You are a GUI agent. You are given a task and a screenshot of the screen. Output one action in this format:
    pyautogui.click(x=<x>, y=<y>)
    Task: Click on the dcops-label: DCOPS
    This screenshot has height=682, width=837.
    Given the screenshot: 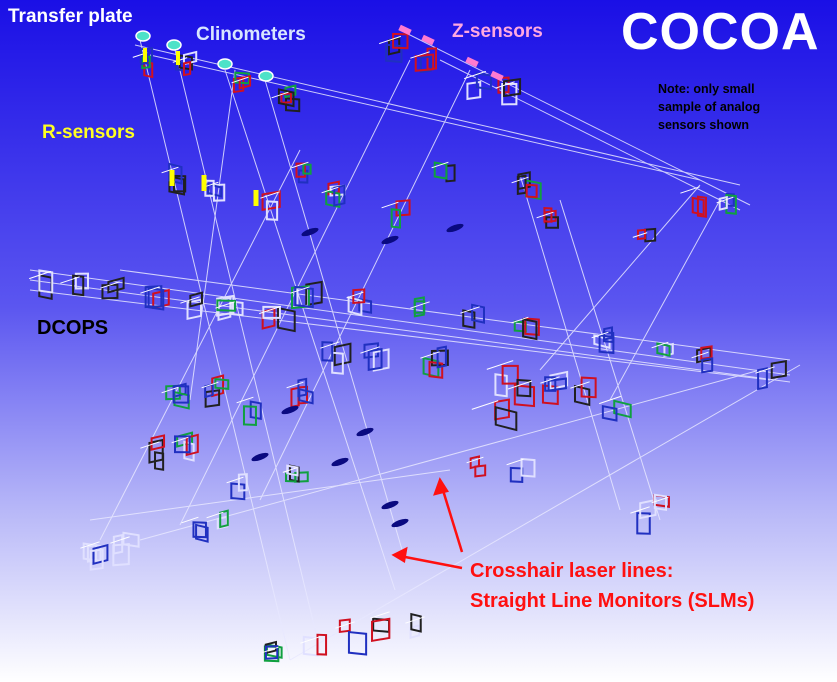 What is the action you would take?
    pyautogui.click(x=73, y=328)
    